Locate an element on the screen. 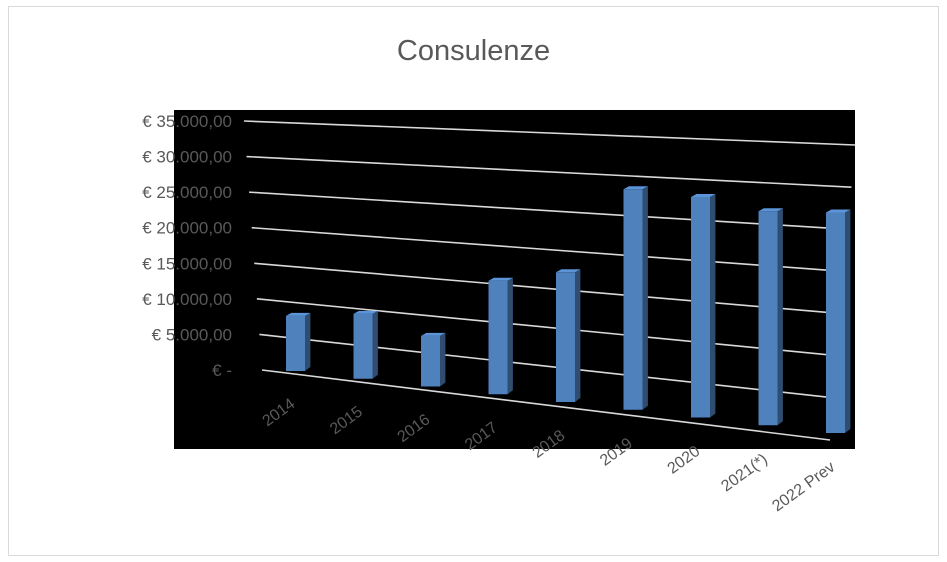 This screenshot has width=947, height=562. bar-2014 is located at coordinates (298, 341).